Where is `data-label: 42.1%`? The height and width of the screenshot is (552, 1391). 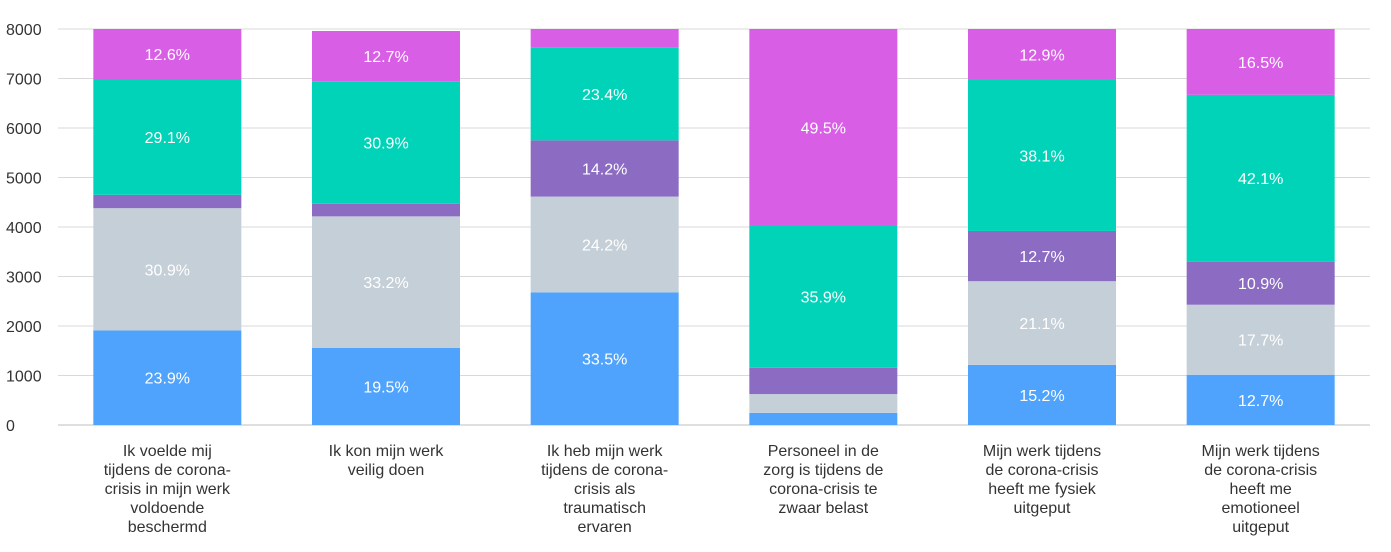 data-label: 42.1% is located at coordinates (1260, 179).